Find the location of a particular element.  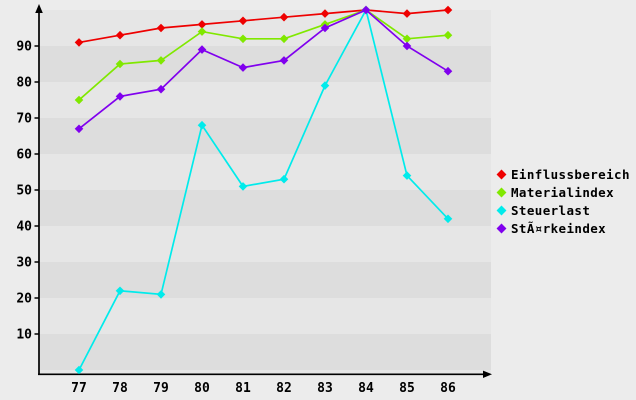

svg-text: 78 is located at coordinates (120, 388).